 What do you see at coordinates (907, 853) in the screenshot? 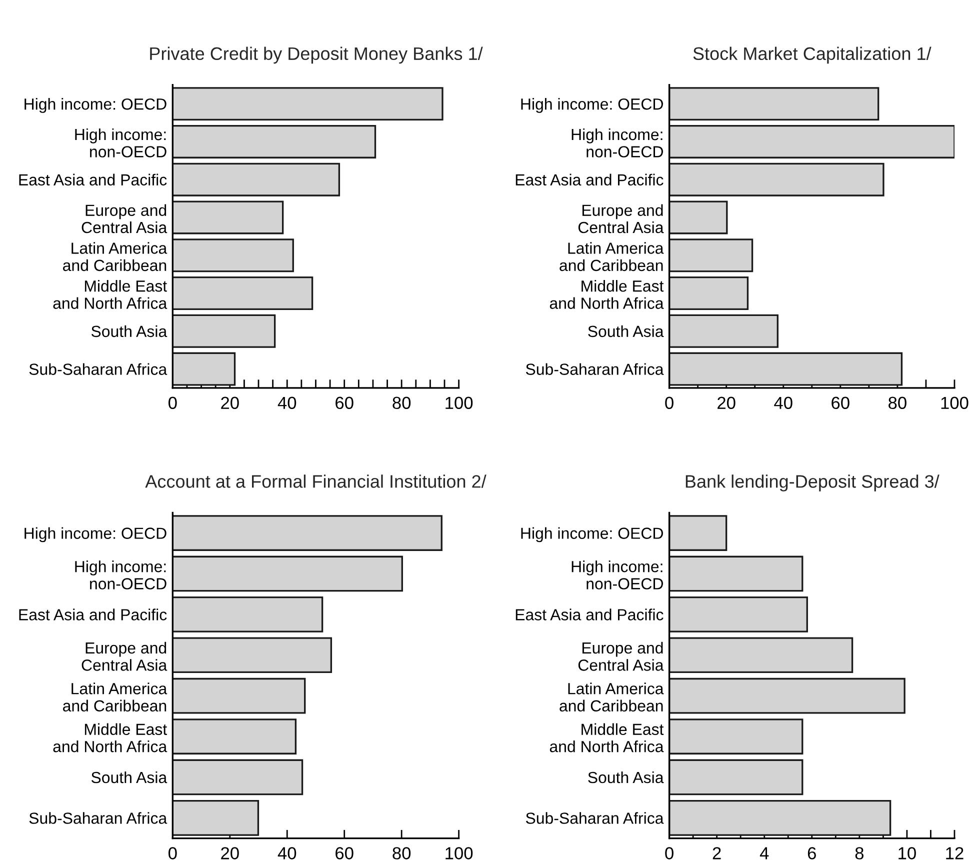
I see `x-tick-label: 10` at bounding box center [907, 853].